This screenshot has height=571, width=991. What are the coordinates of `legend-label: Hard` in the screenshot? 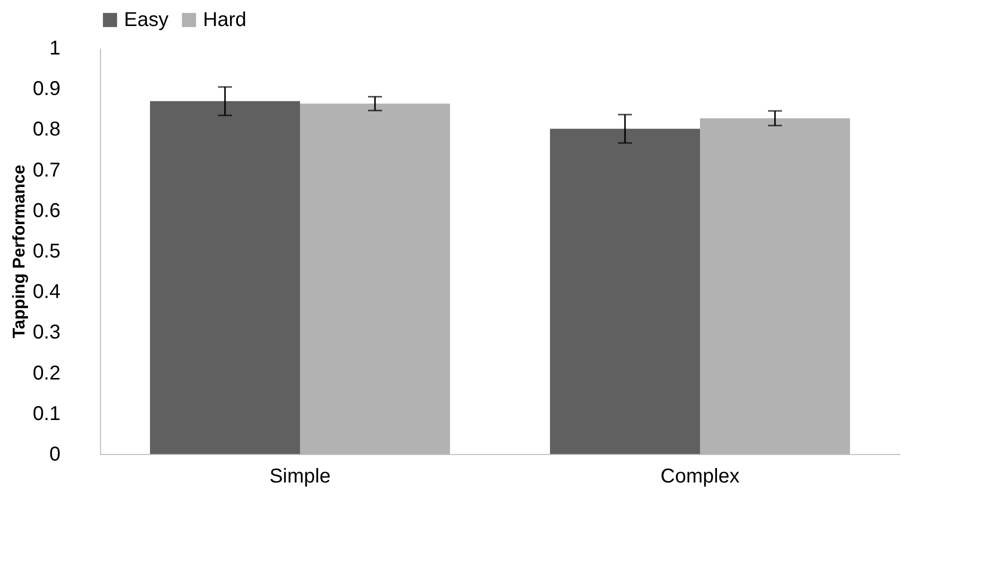 It's located at (224, 20).